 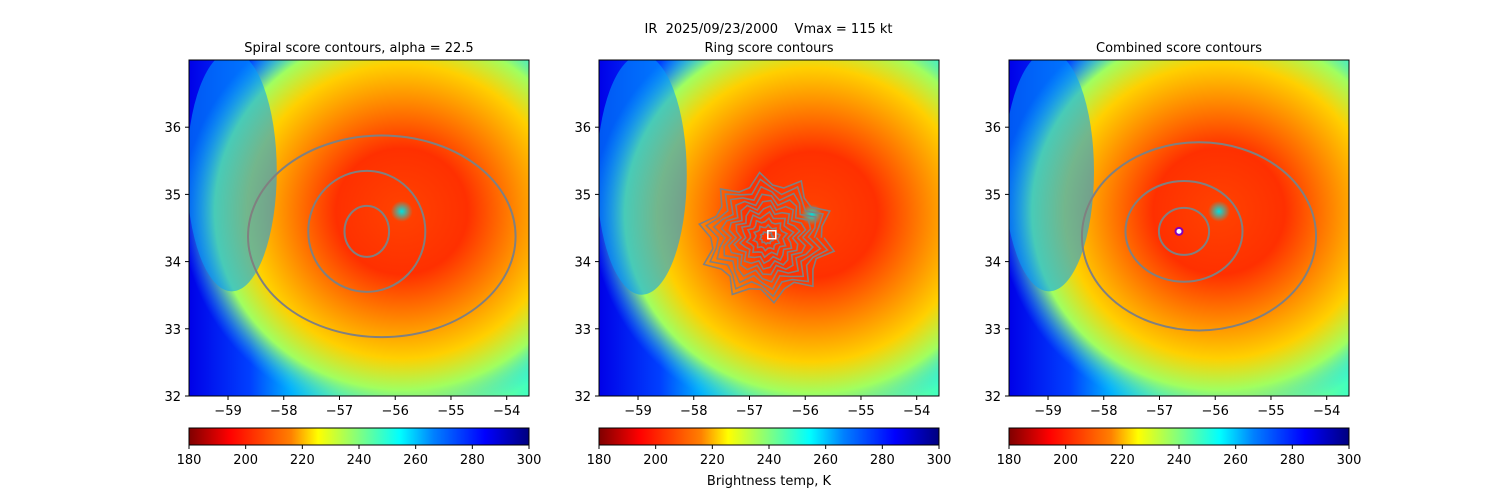 What do you see at coordinates (768, 29) in the screenshot?
I see `figure-suptitle: IR 2025/09/23/2000 Vmax = 115 kt` at bounding box center [768, 29].